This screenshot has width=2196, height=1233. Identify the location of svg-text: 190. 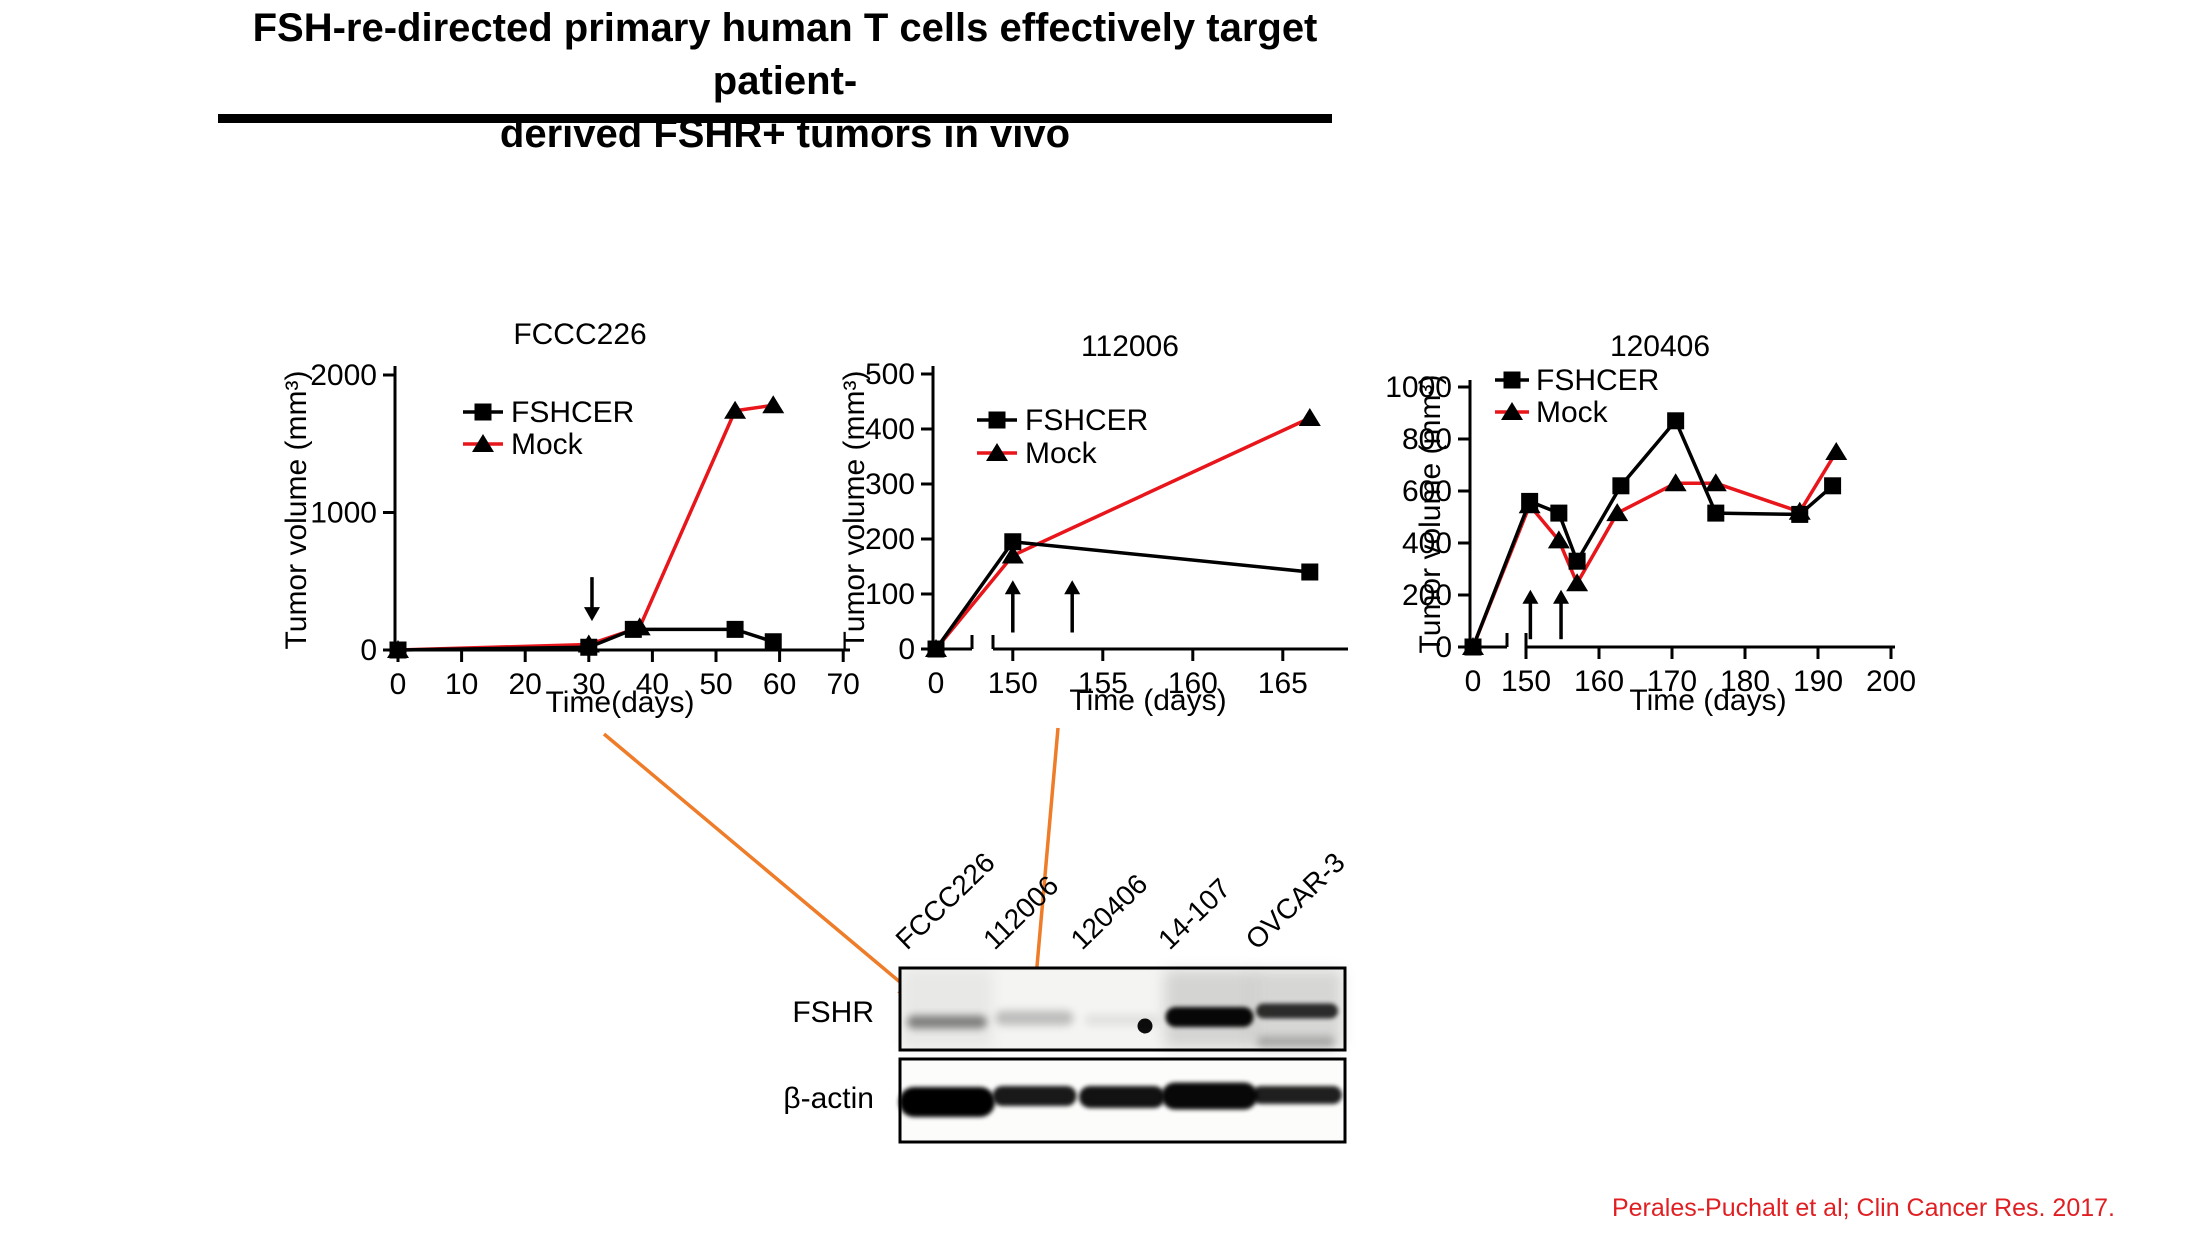
(1818, 681).